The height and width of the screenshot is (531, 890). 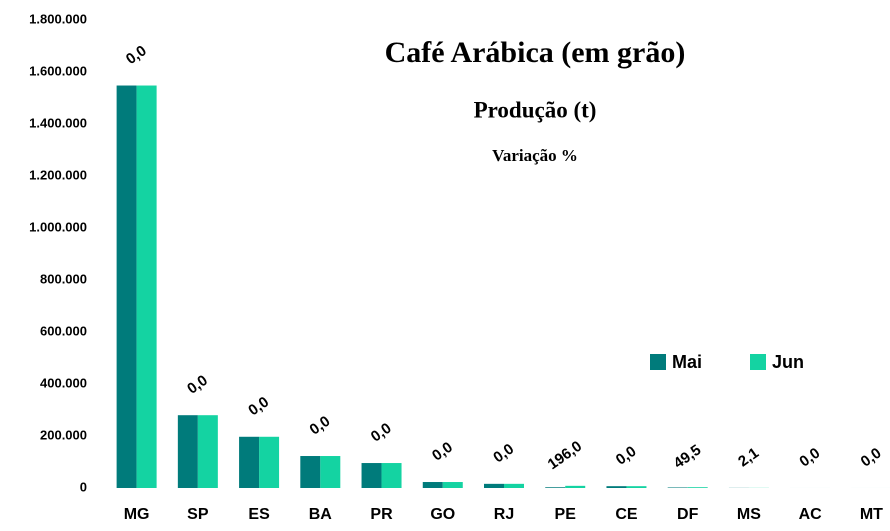 I want to click on y-tick-label: 600.000, so click(x=63, y=330).